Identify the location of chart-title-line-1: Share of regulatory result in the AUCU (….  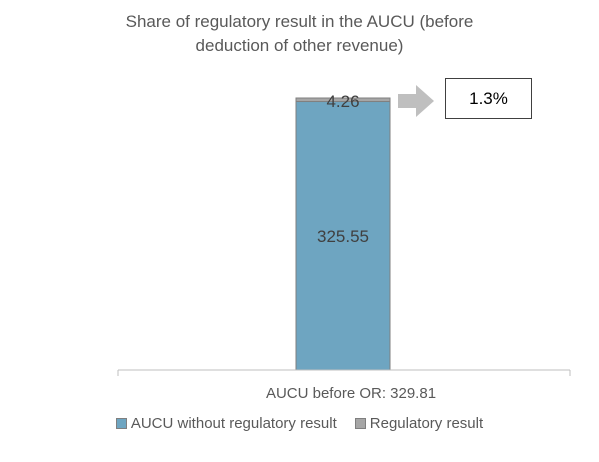
(299, 21).